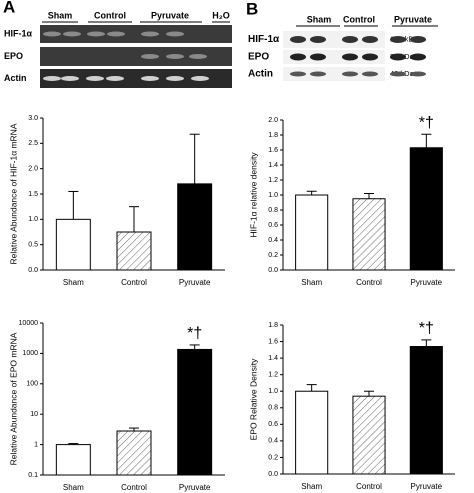 This screenshot has width=474, height=493. What do you see at coordinates (13, 193) in the screenshot?
I see `y-axis-title: Relative Abundance of HIF-1α mRNA` at bounding box center [13, 193].